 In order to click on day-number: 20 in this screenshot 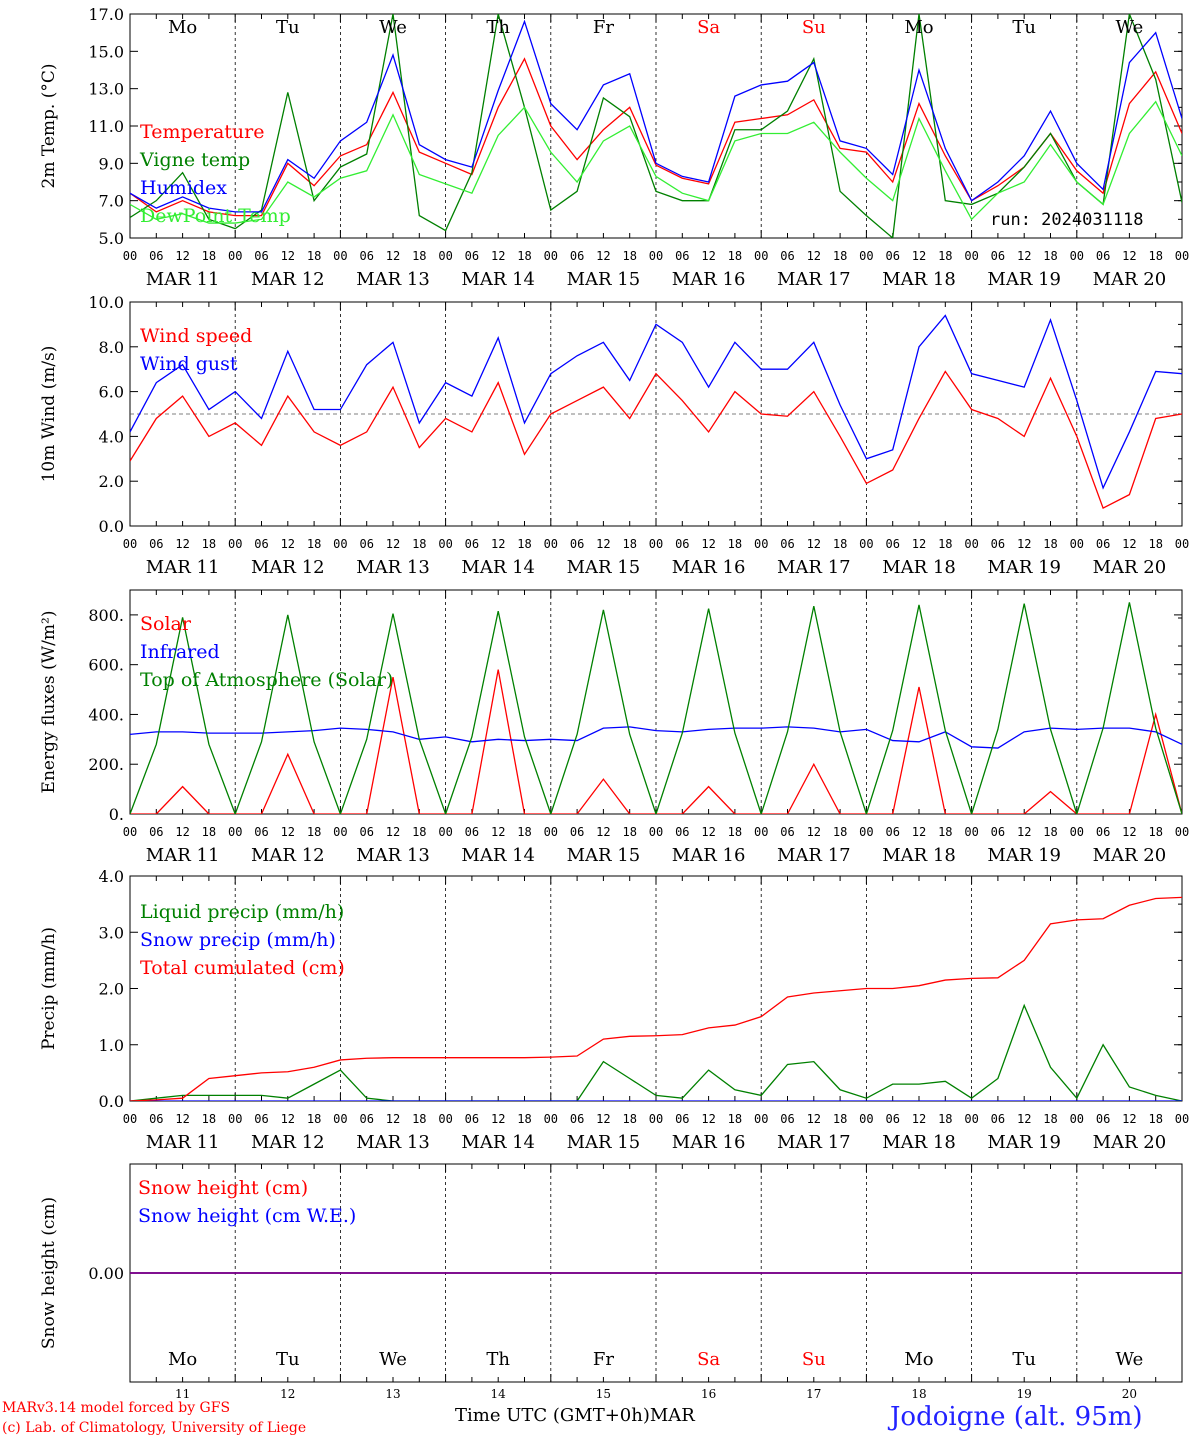, I will do `click(1129, 1394)`.